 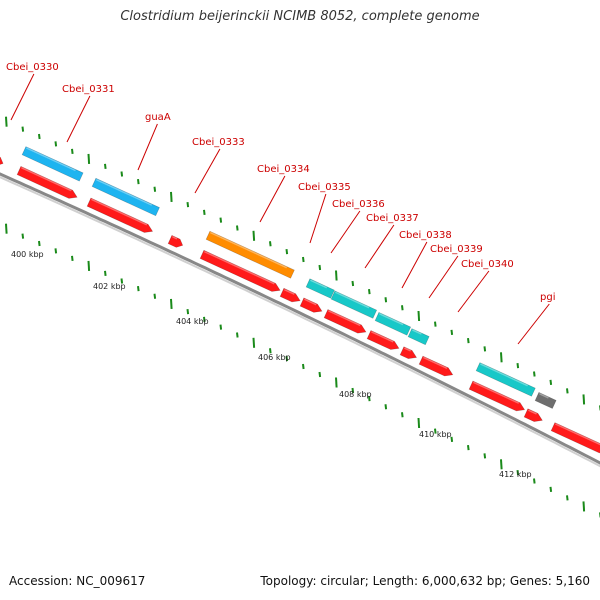 What do you see at coordinates (392, 218) in the screenshot?
I see `gene-label-text: Cbei_0337` at bounding box center [392, 218].